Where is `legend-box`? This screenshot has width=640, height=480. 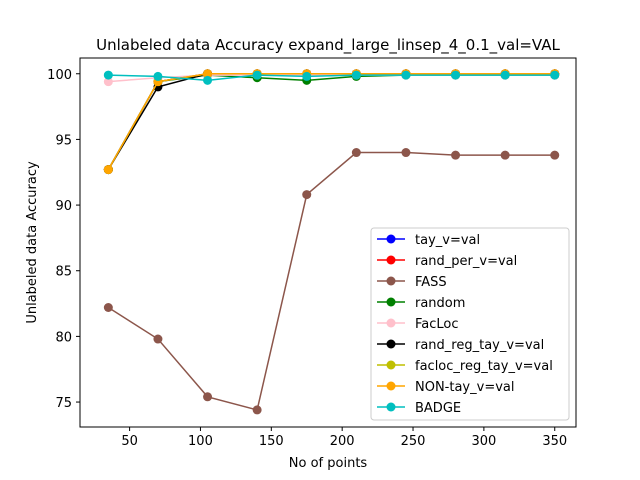
legend-box is located at coordinates (470, 324).